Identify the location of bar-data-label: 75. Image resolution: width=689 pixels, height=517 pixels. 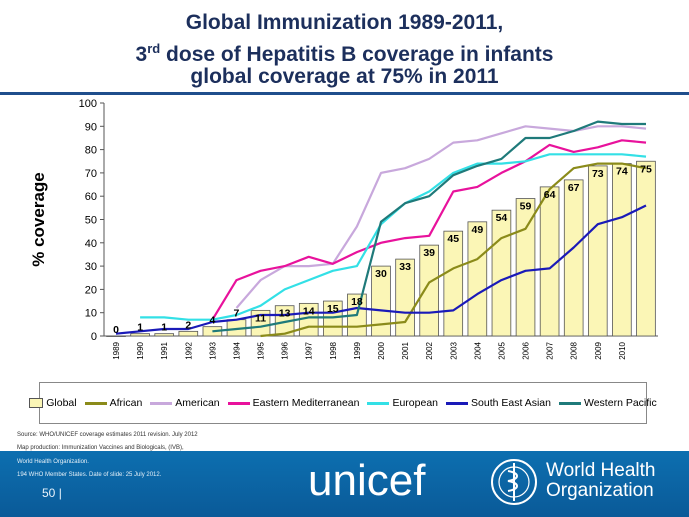
(646, 169).